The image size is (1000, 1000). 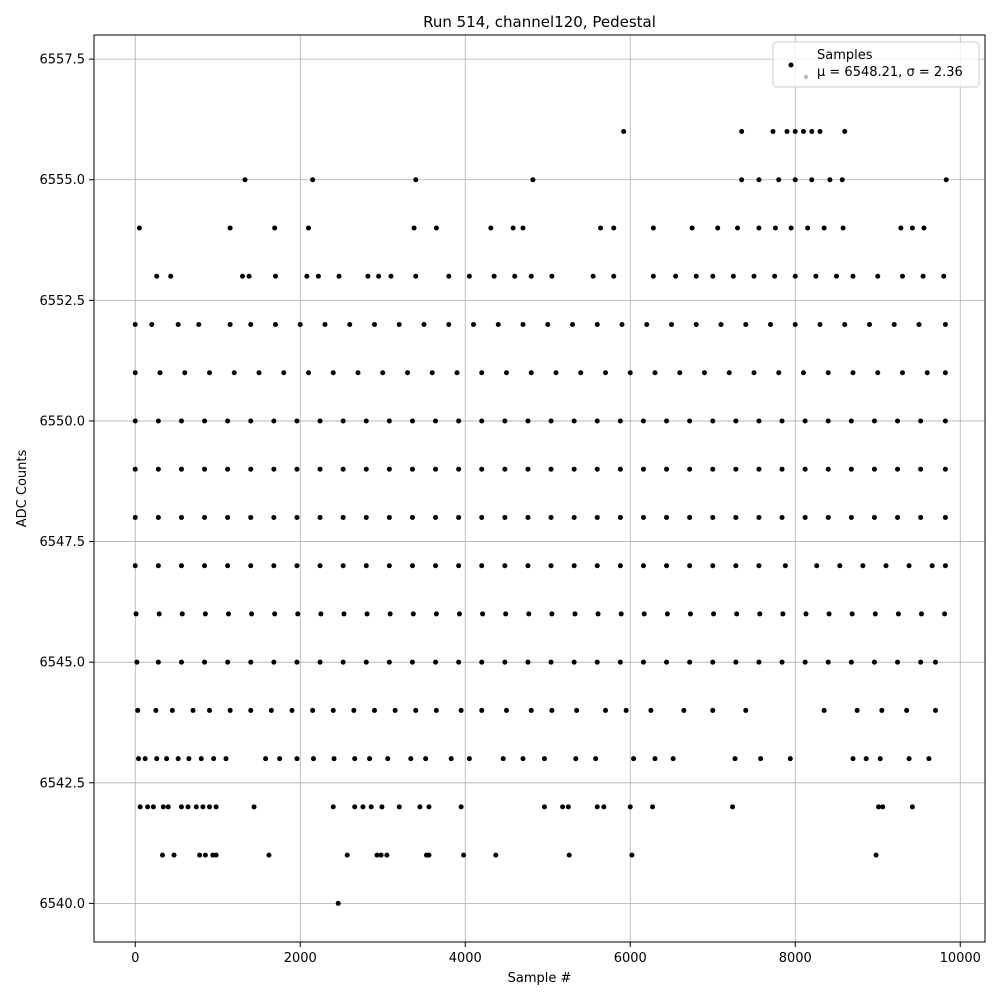 What do you see at coordinates (22, 489) in the screenshot?
I see `y-axis-title: ADC Counts` at bounding box center [22, 489].